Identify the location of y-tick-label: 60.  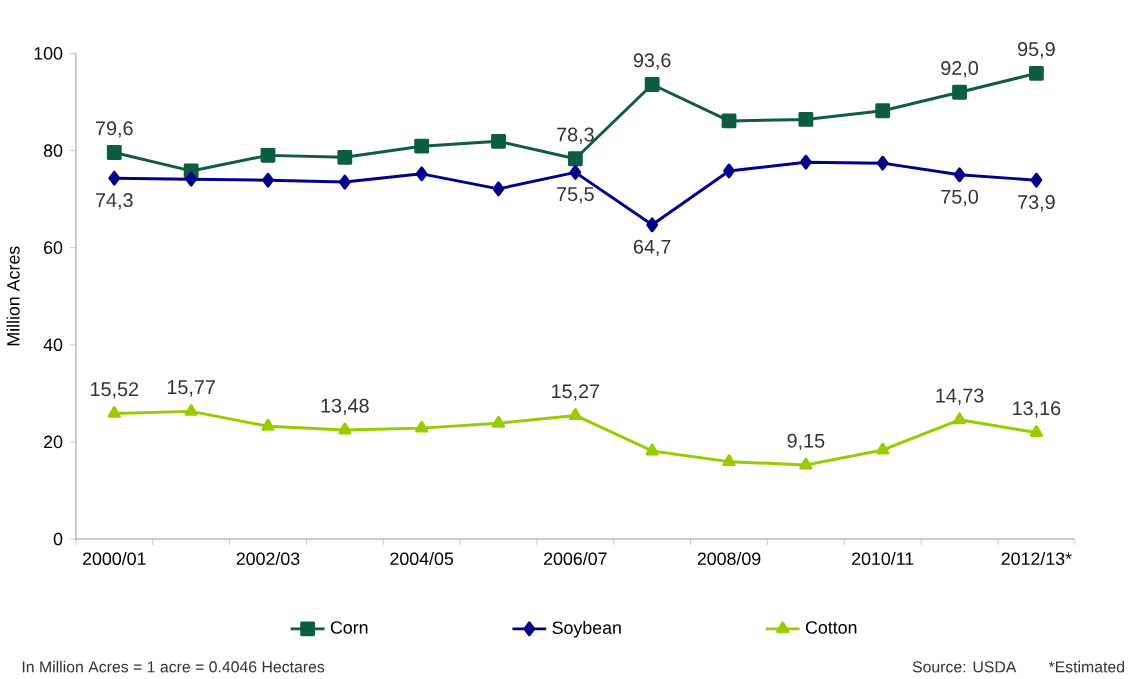
(53, 247).